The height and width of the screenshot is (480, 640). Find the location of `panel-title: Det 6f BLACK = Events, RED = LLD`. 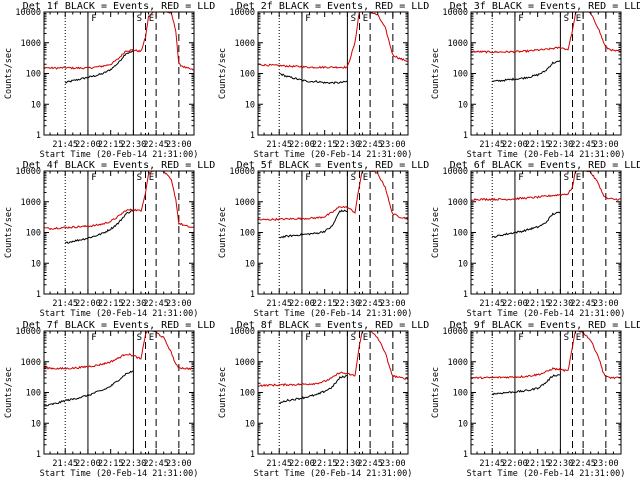

panel-title: Det 6f BLACK = Events, RED = LLD is located at coordinates (545, 165).